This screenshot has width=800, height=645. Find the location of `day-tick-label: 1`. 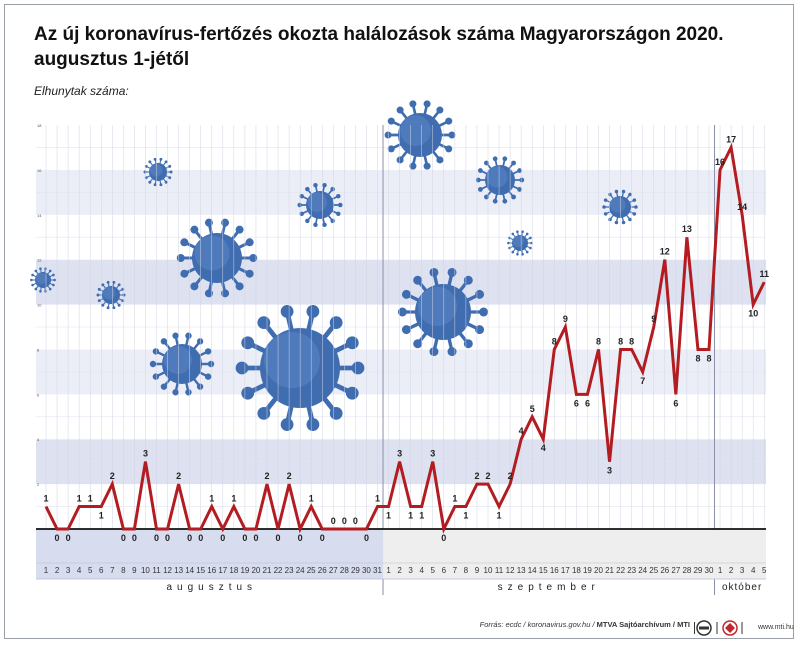

day-tick-label: 1 is located at coordinates (388, 570).